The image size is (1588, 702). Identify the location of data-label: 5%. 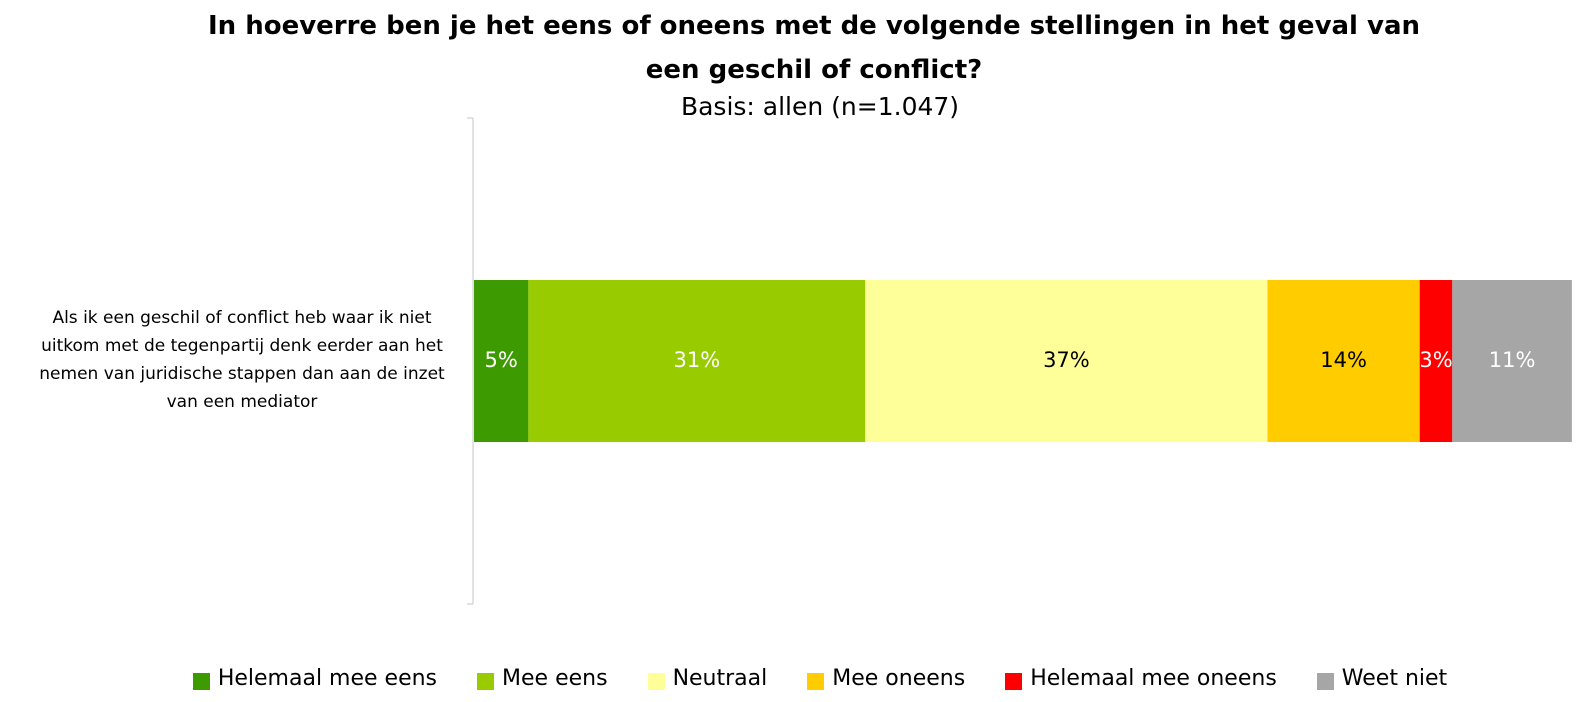
(501, 360).